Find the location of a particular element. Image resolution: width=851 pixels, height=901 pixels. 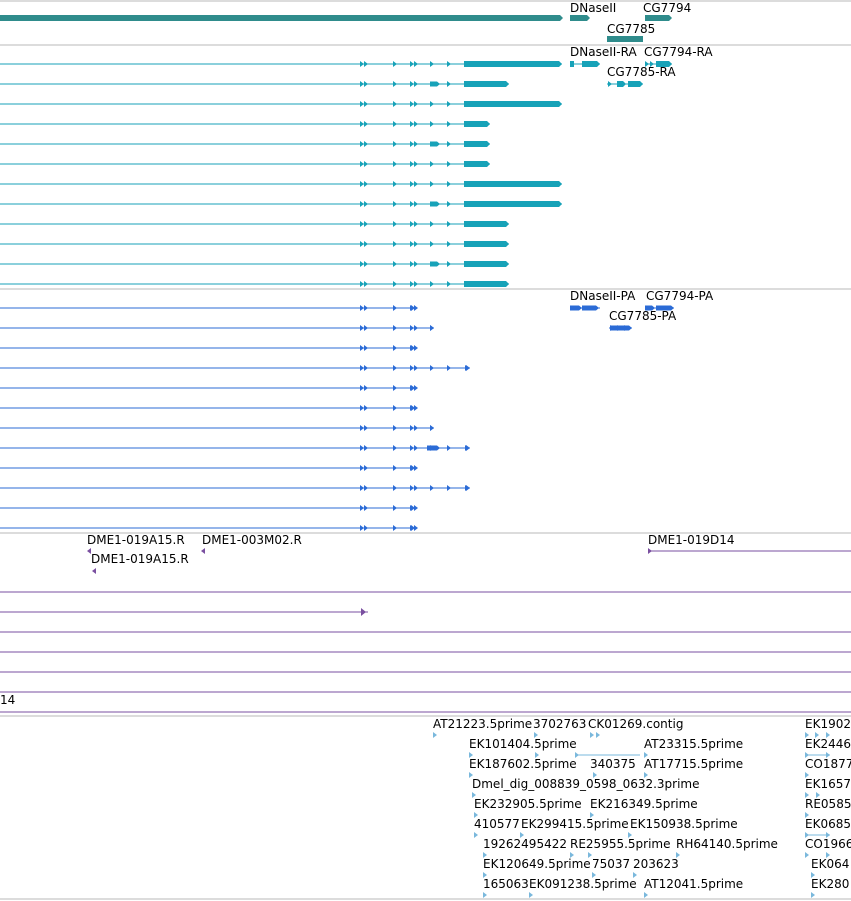

feature-label: AT12041.5prime is located at coordinates (694, 884).